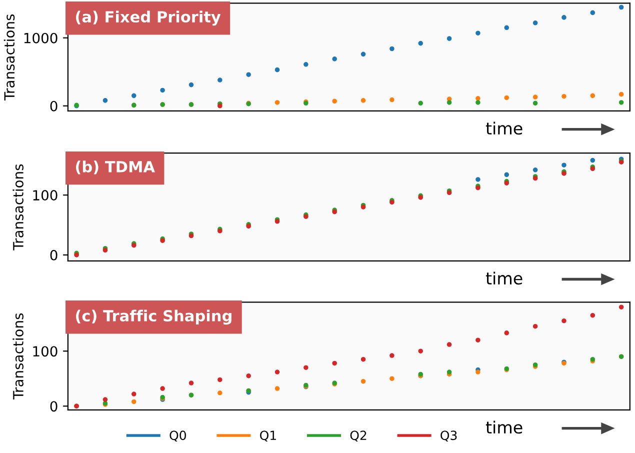  What do you see at coordinates (268, 436) in the screenshot?
I see `legend-label: Q1` at bounding box center [268, 436].